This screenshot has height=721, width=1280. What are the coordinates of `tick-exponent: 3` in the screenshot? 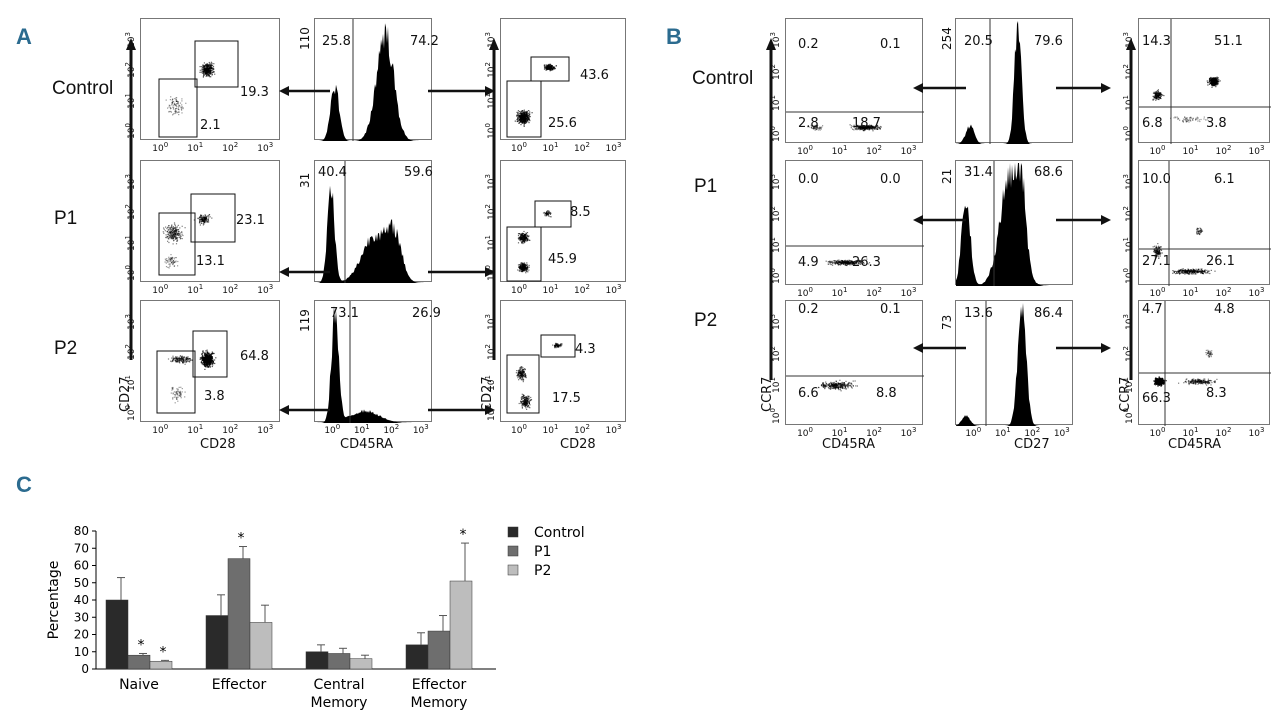 It's located at (426, 427).